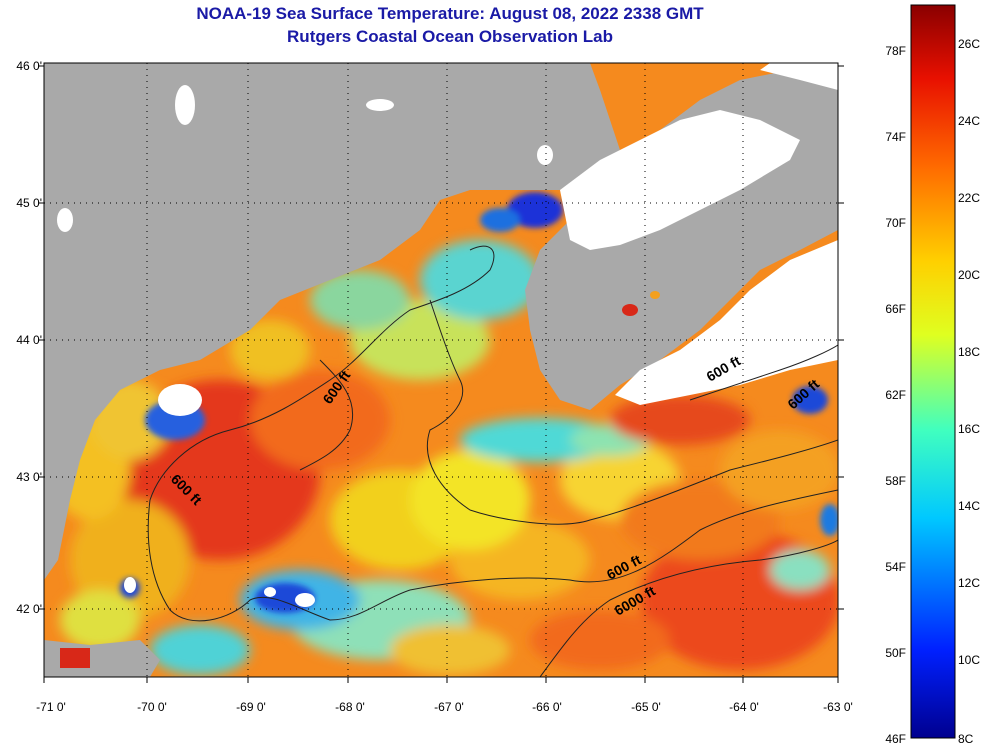 The width and height of the screenshot is (984, 754). I want to click on warm-cape-patch, so click(75, 658).